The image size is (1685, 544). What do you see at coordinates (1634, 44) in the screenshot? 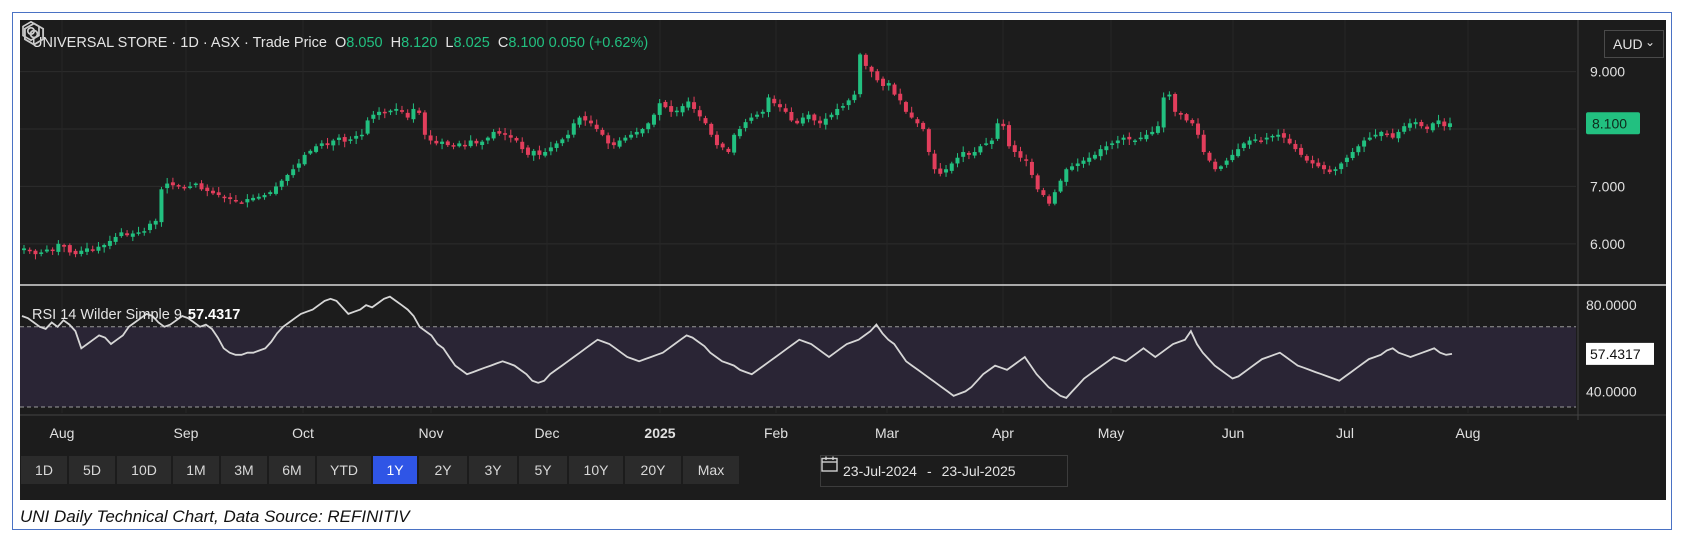
I see `currency-select: AUD ⌄` at bounding box center [1634, 44].